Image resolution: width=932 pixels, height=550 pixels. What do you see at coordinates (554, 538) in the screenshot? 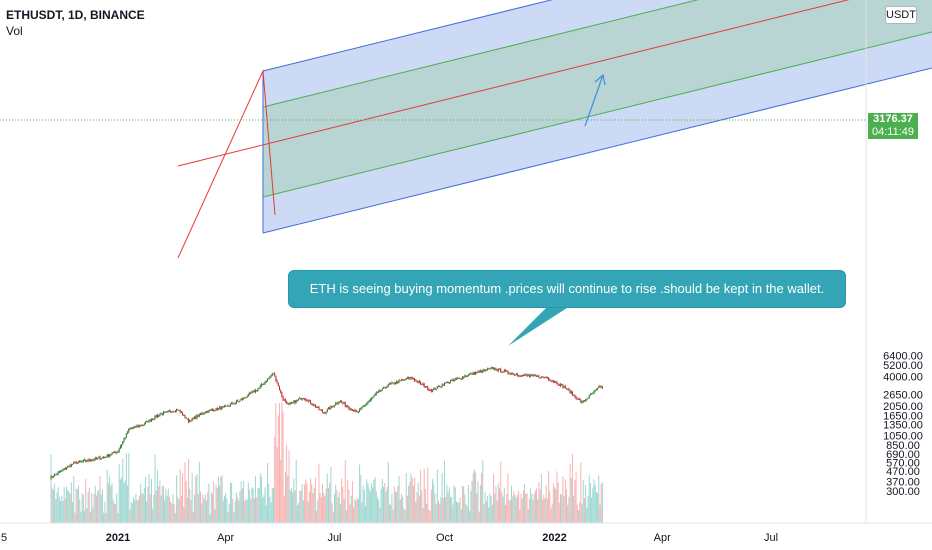
I see `time-tick-label: 2022` at bounding box center [554, 538].